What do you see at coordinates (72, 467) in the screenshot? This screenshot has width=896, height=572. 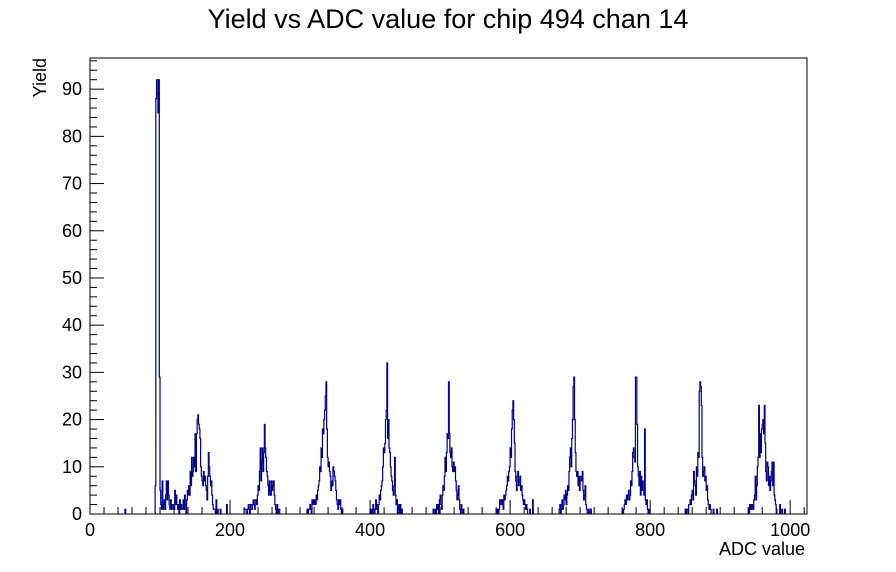 I see `y-tick-label: 10` at bounding box center [72, 467].